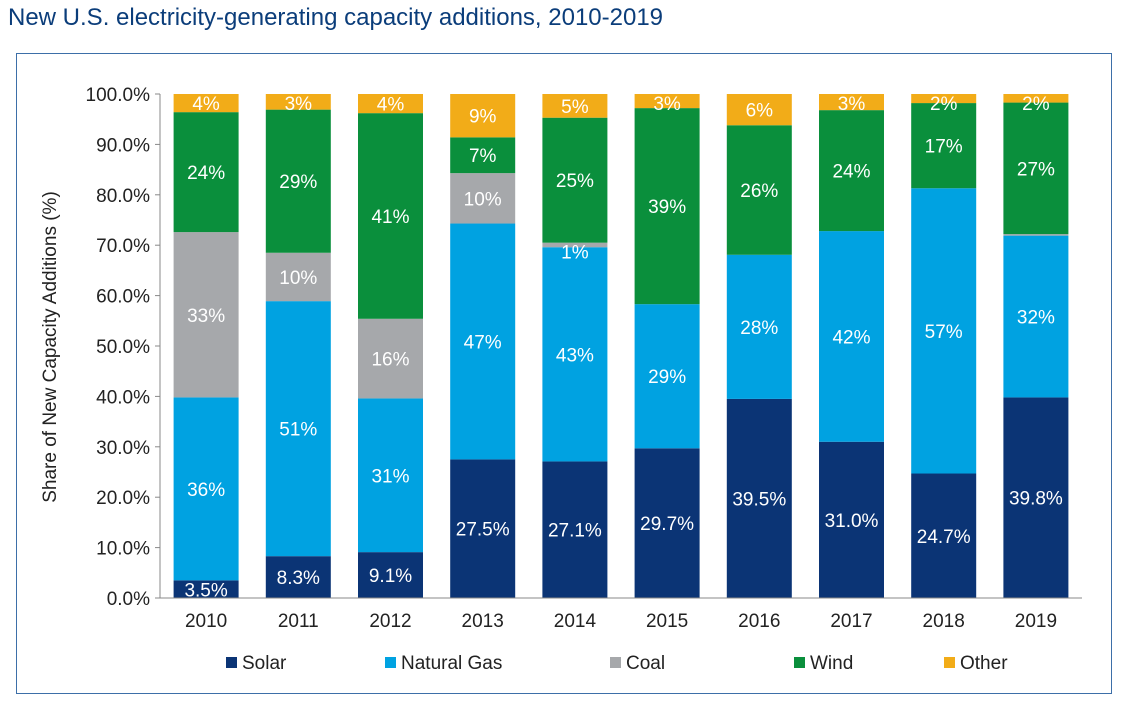 The image size is (1128, 705). I want to click on data-label-natural-gas: 42%, so click(851, 337).